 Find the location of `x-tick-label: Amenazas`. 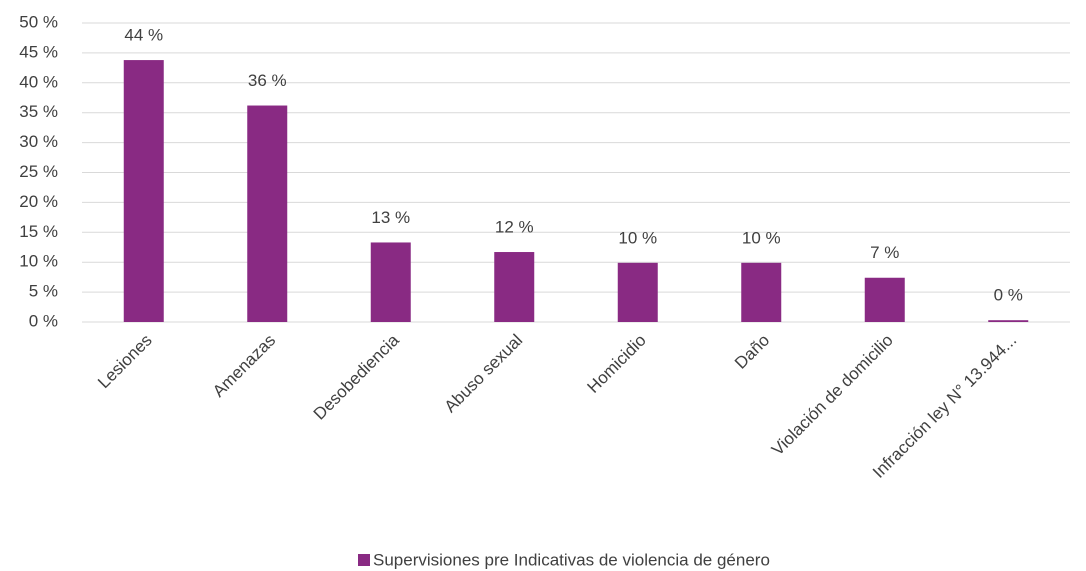

x-tick-label: Amenazas is located at coordinates (244, 366).